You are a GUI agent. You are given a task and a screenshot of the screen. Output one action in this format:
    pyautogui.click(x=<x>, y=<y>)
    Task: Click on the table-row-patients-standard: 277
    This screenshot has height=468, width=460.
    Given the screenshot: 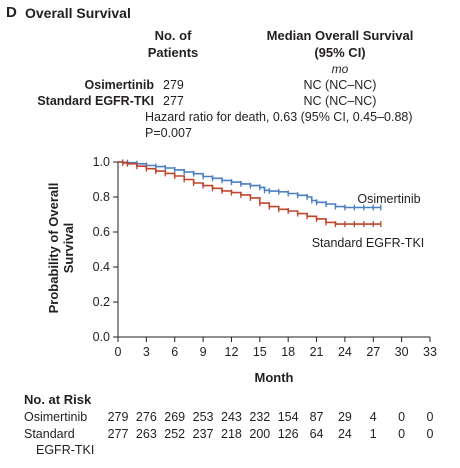 What is the action you would take?
    pyautogui.click(x=173, y=101)
    